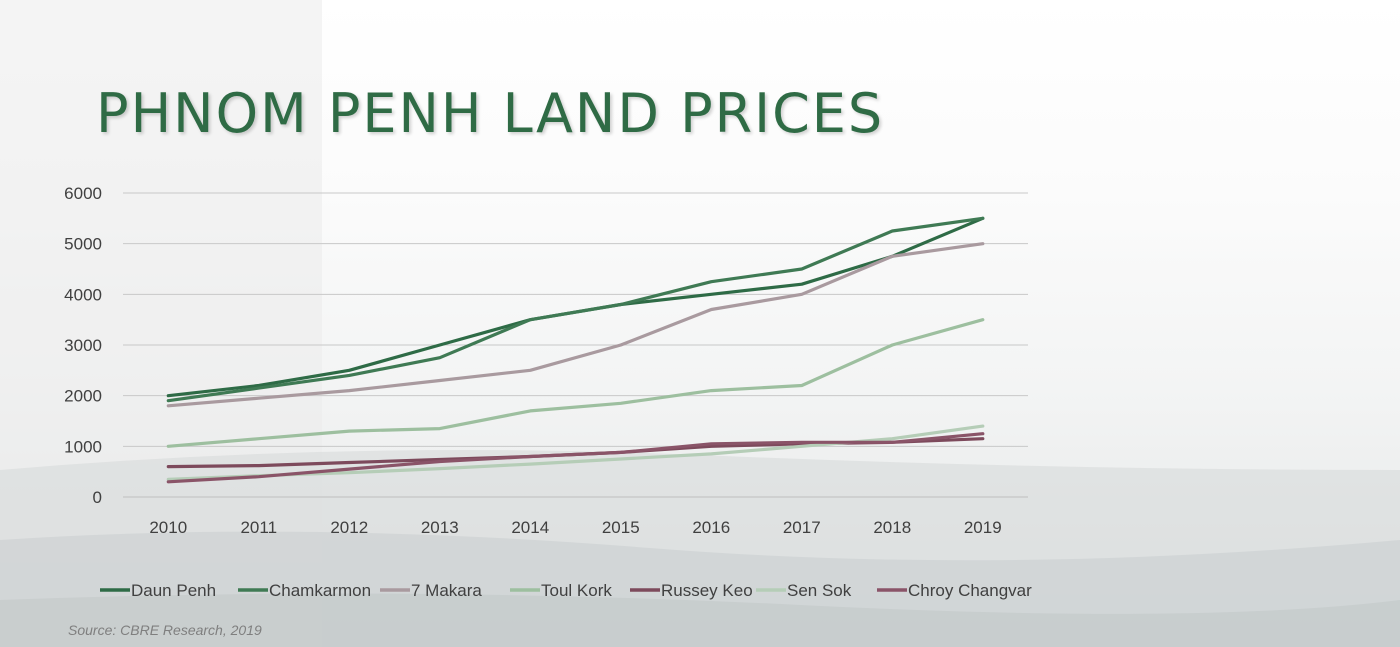  What do you see at coordinates (707, 590) in the screenshot?
I see `legend-label: Russey Keo` at bounding box center [707, 590].